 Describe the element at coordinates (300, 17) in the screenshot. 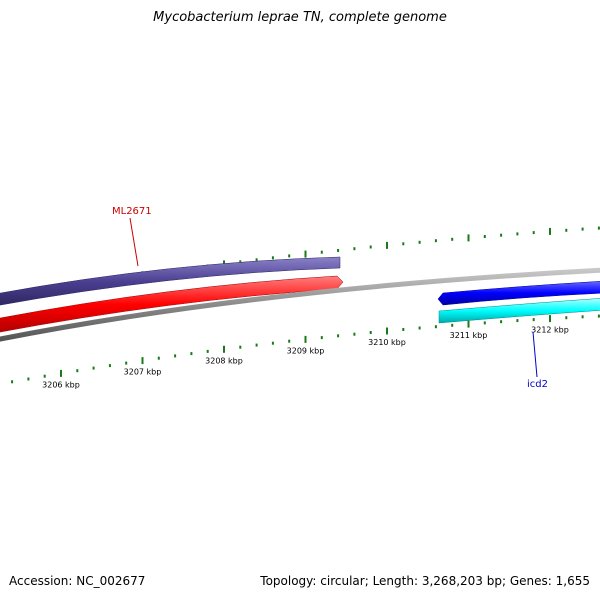

I see `map-title: Mycobacterium leprae TN, complete genome` at that location.